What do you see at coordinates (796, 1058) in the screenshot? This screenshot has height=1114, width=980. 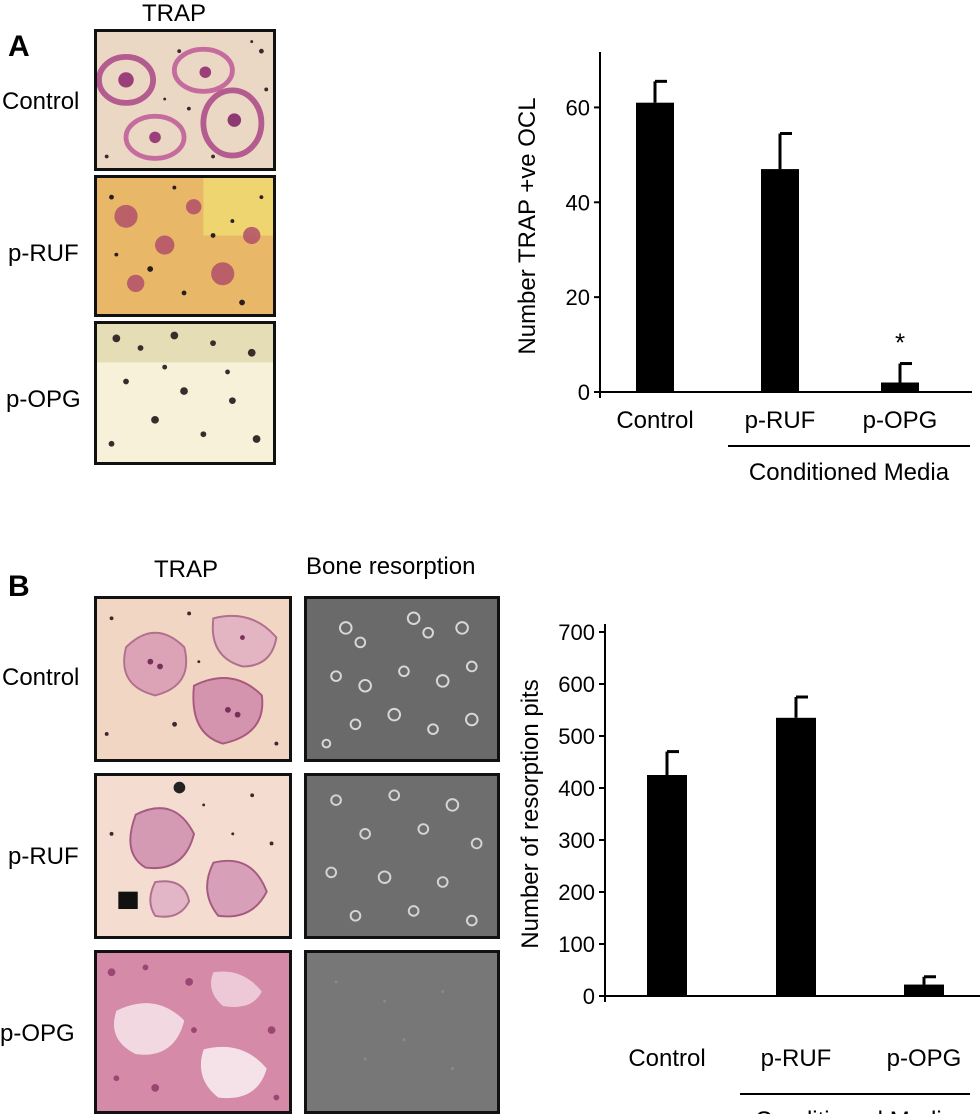 I see `chart-b-category-label-p-ruf: p-RUF` at bounding box center [796, 1058].